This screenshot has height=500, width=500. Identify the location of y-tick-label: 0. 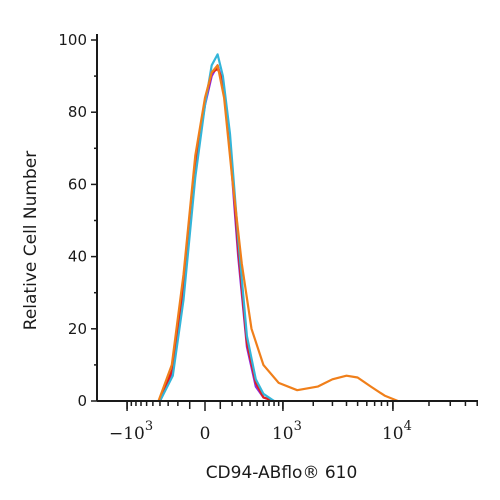
(82, 401).